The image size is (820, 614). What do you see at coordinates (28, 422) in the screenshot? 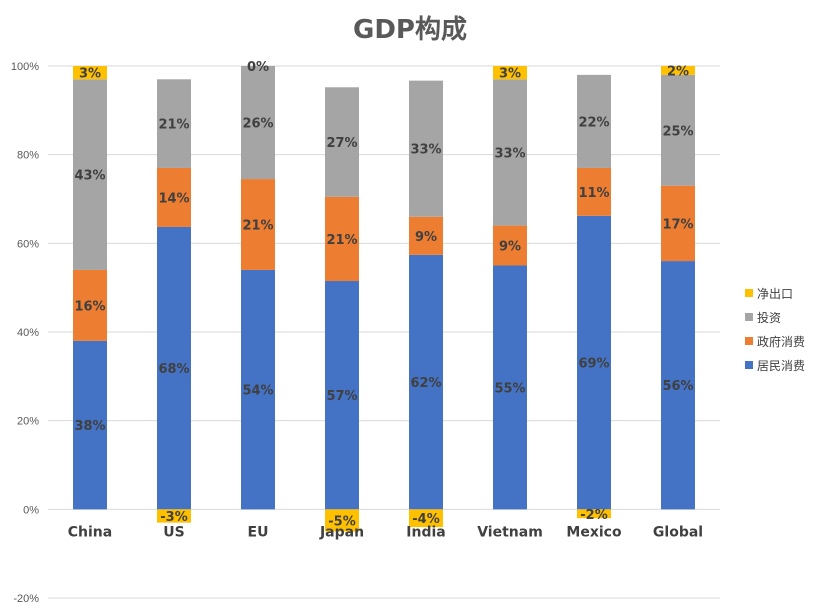
I see `y-tick-label: 20%` at bounding box center [28, 422].